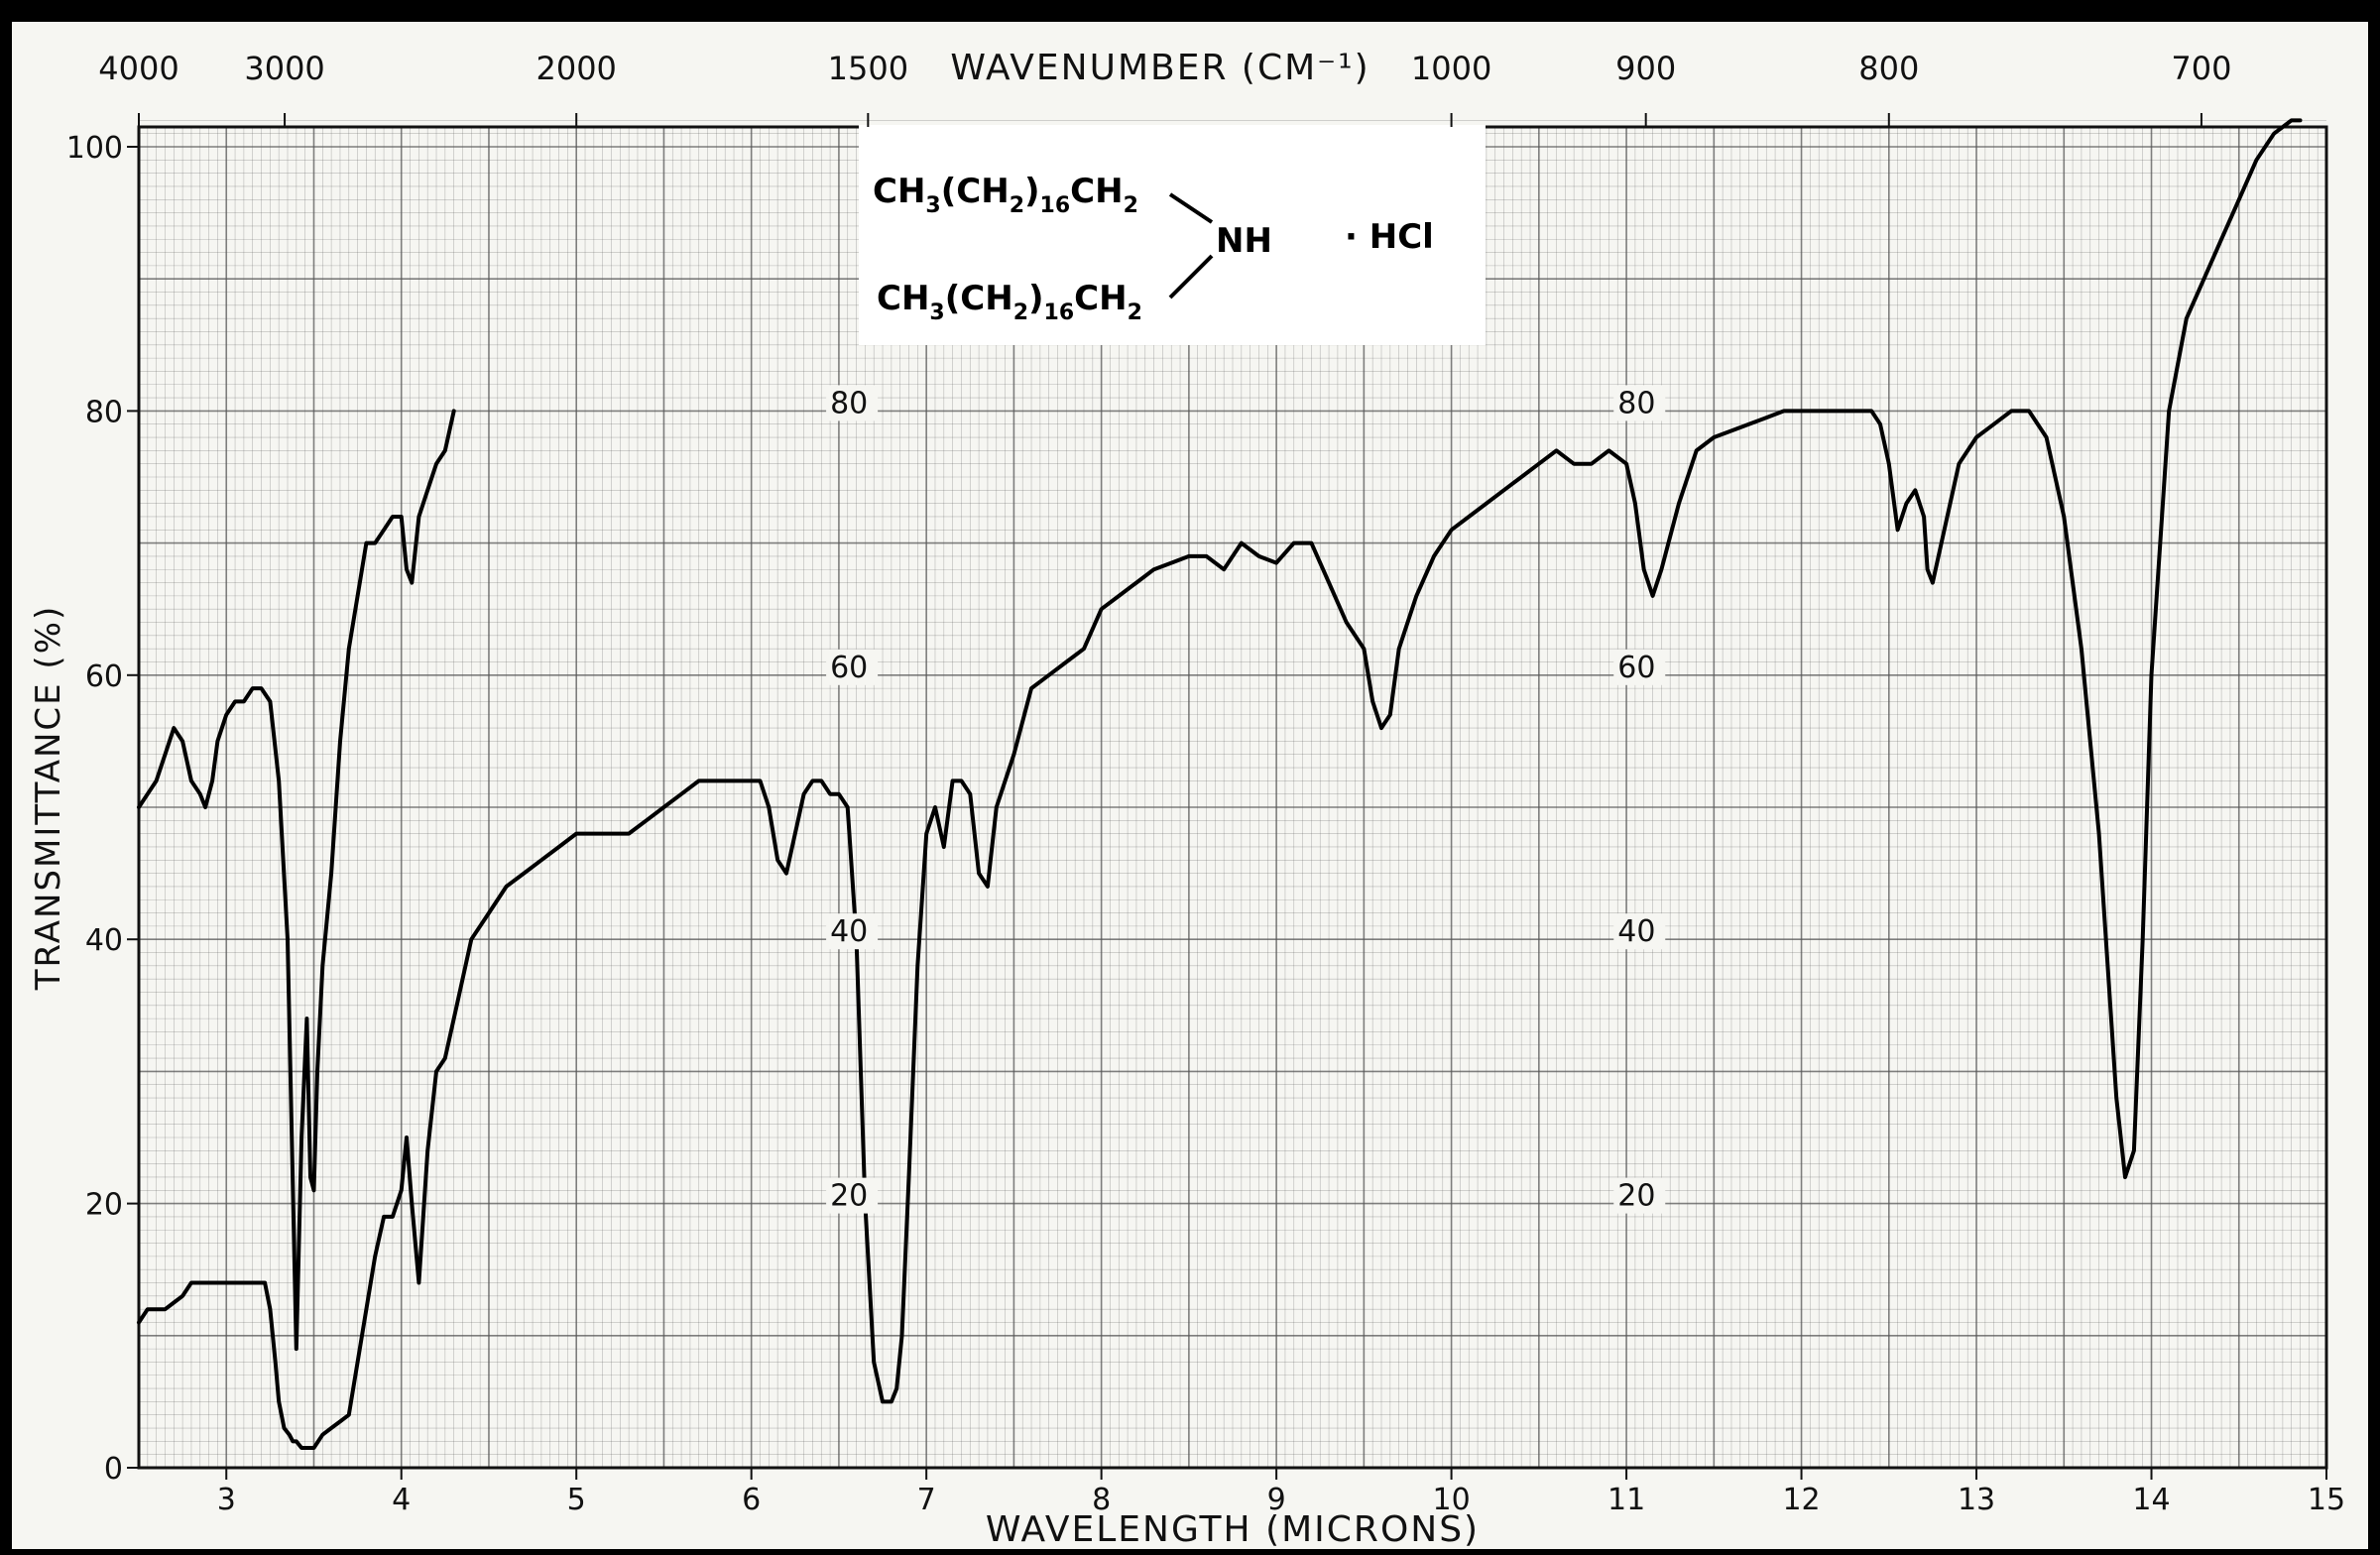 This screenshot has width=2380, height=1555. What do you see at coordinates (1888, 68) in the screenshot?
I see `wavenumber-tick-label: 800` at bounding box center [1888, 68].